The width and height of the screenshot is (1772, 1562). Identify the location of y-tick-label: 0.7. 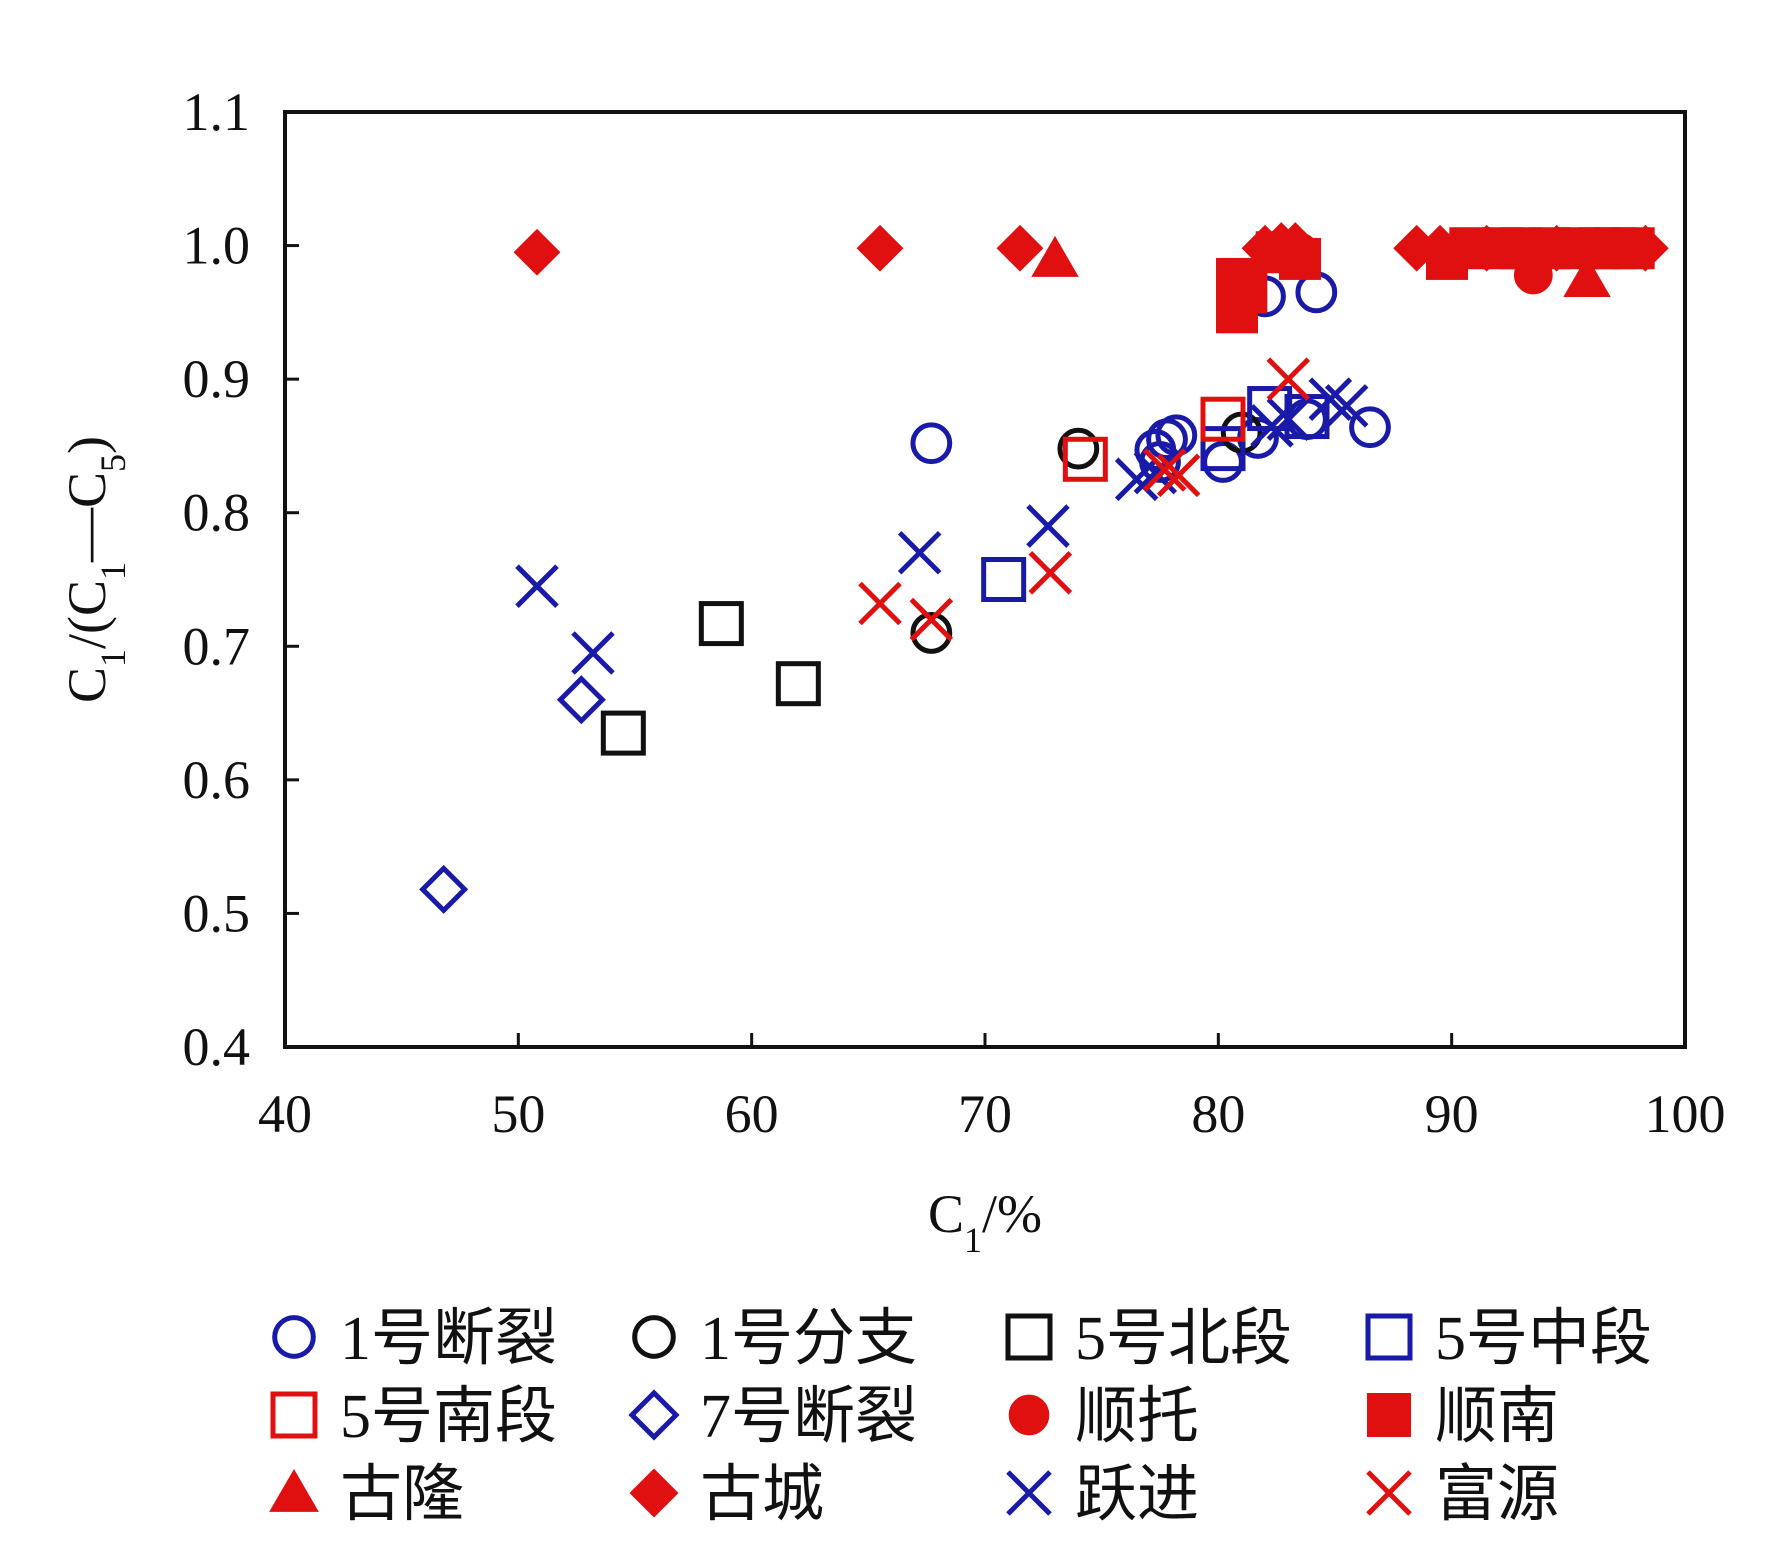
(217, 646).